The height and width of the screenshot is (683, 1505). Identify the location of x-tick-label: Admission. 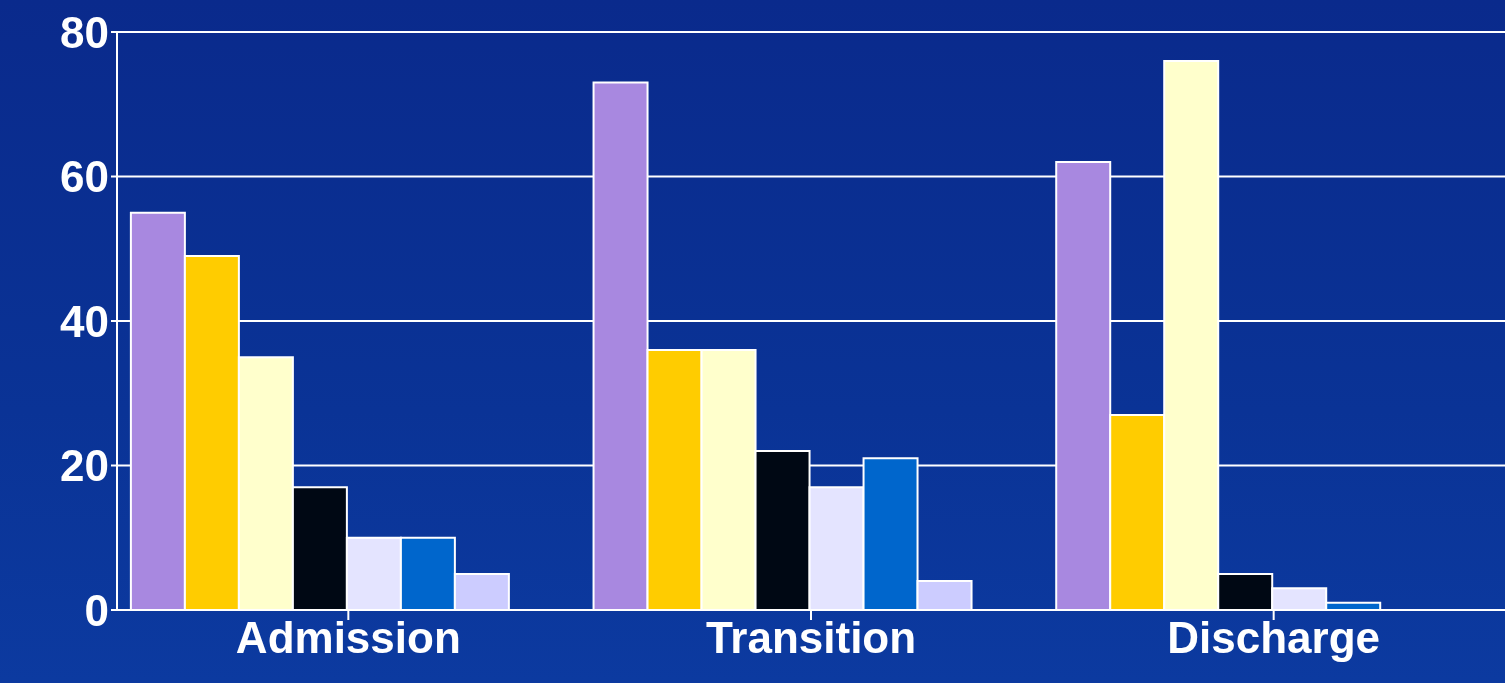
(348, 638).